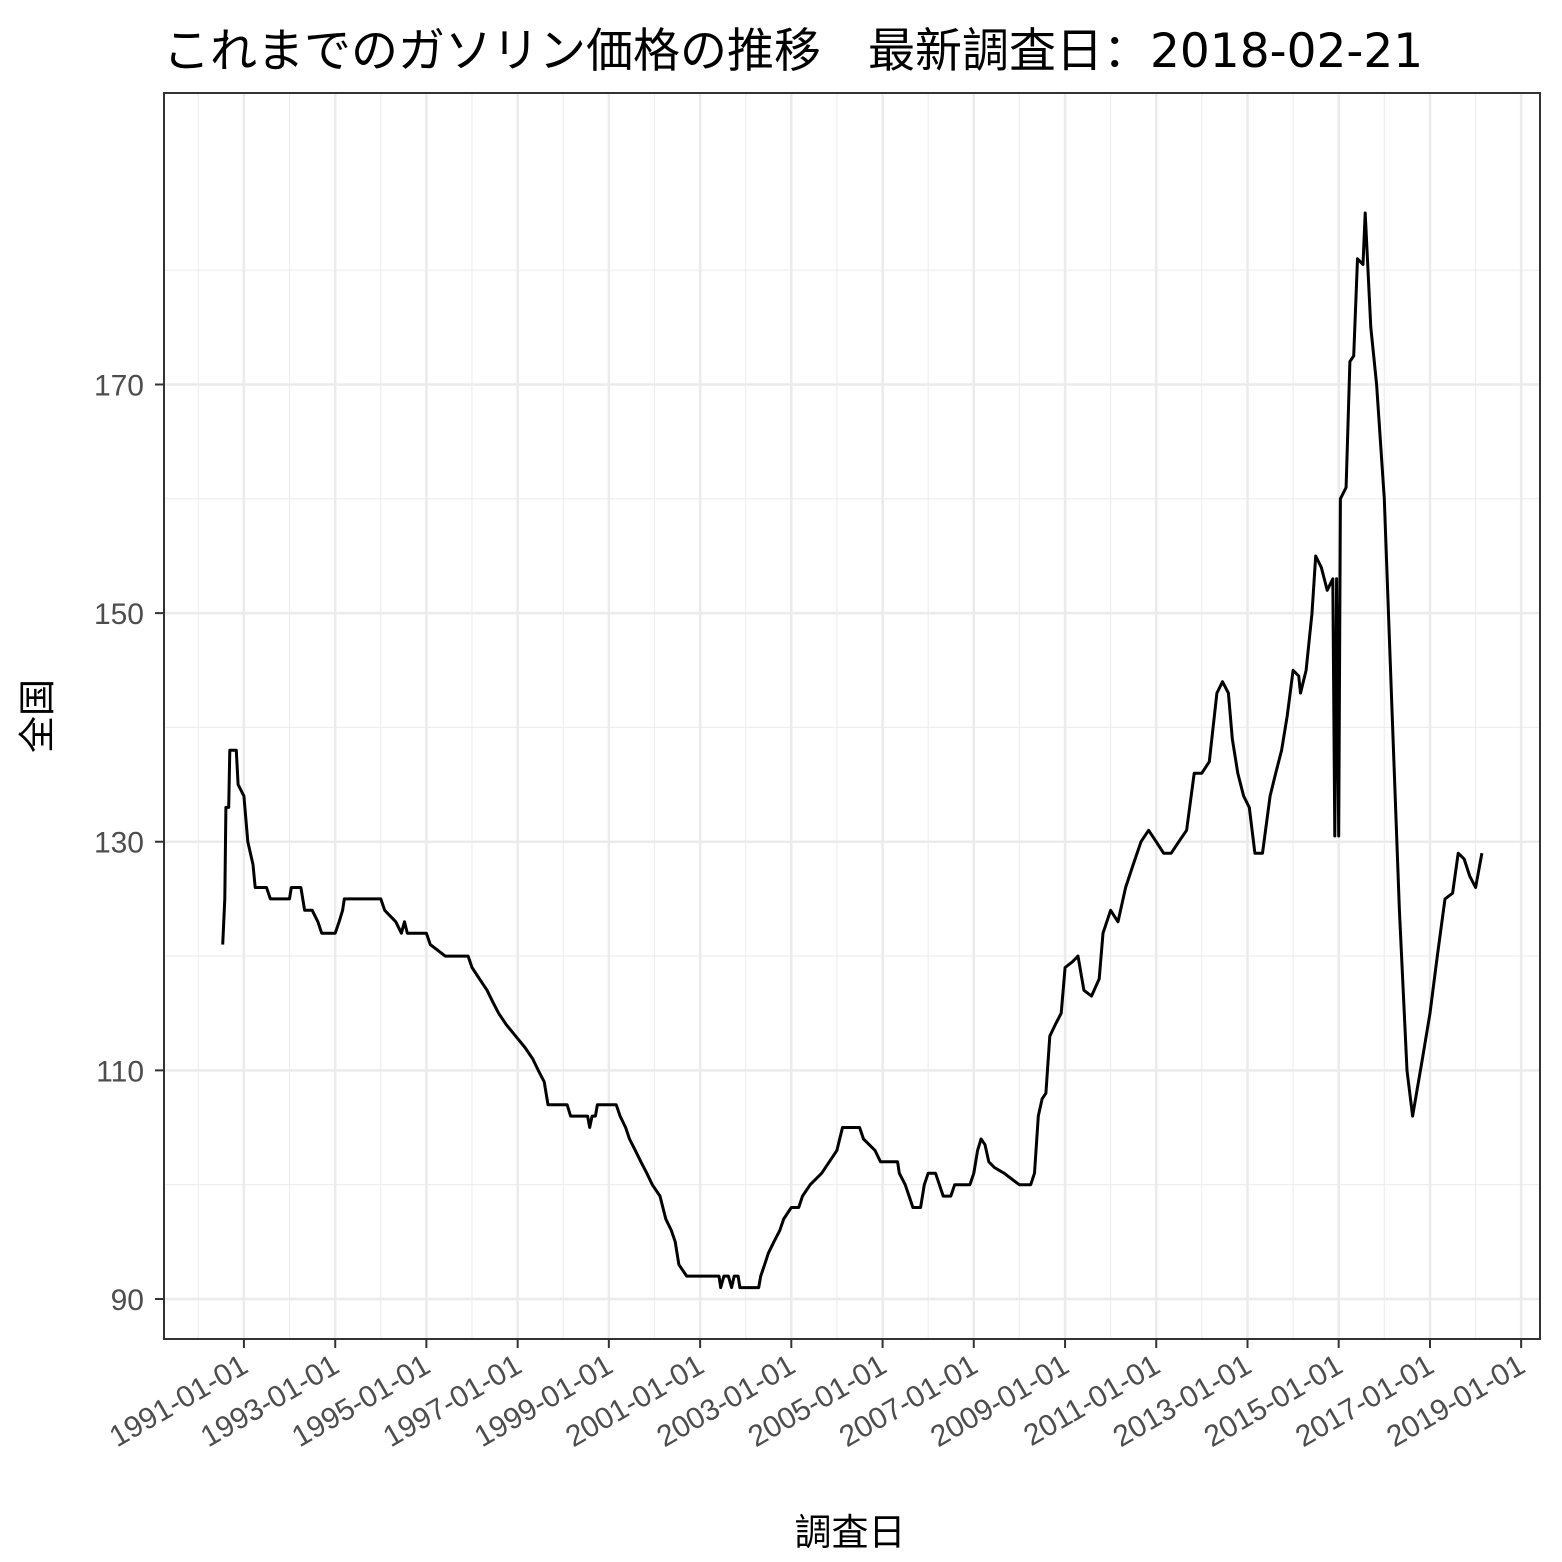 The width and height of the screenshot is (1562, 1562). What do you see at coordinates (37, 716) in the screenshot?
I see `y-axis-title: 全国` at bounding box center [37, 716].